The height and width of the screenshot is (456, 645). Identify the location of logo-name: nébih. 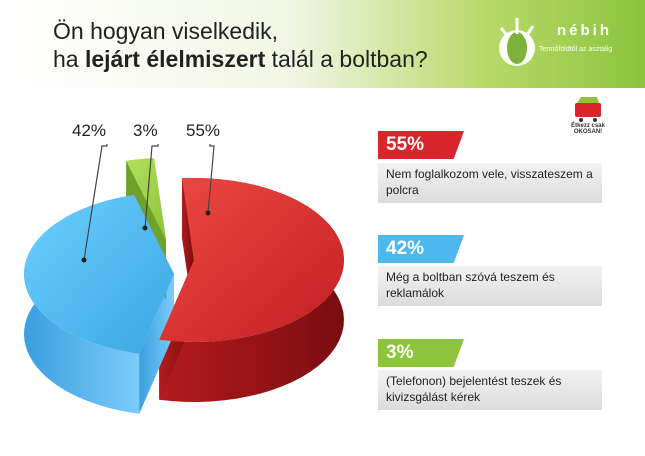
(584, 30).